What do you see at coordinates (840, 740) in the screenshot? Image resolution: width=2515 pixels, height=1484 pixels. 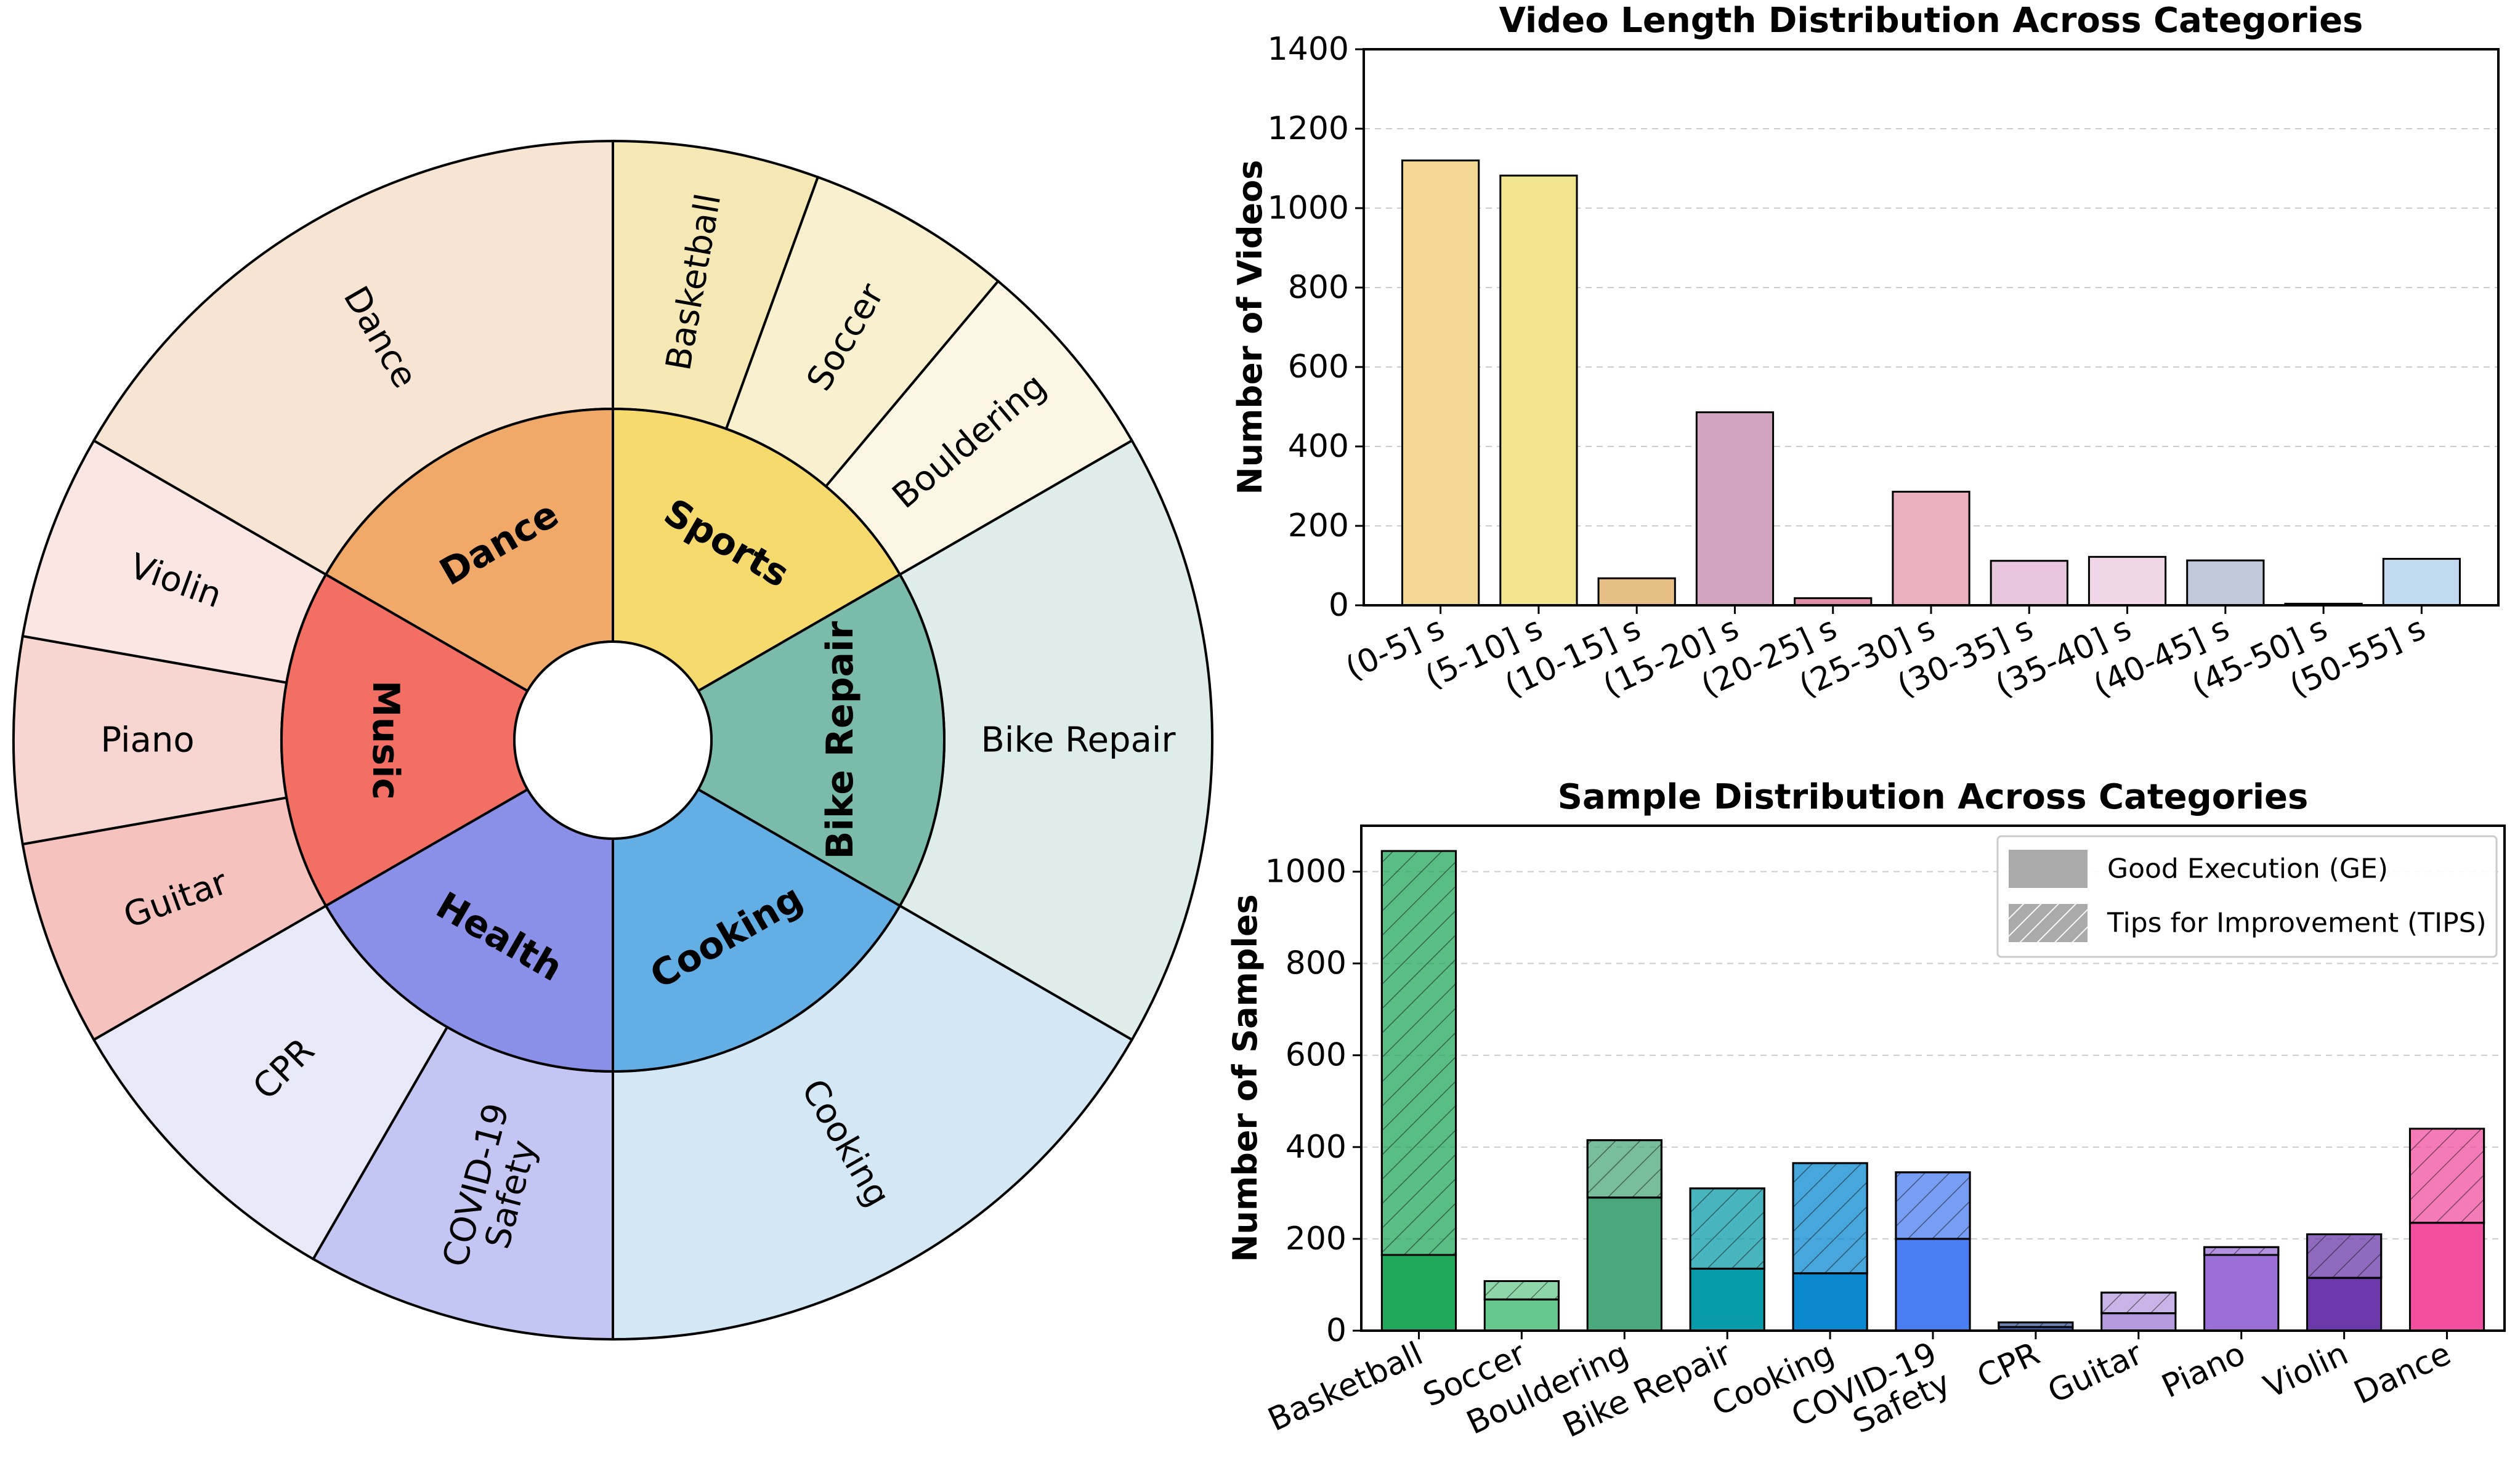 I see `sunburst-inner-label: Bike Repair` at bounding box center [840, 740].